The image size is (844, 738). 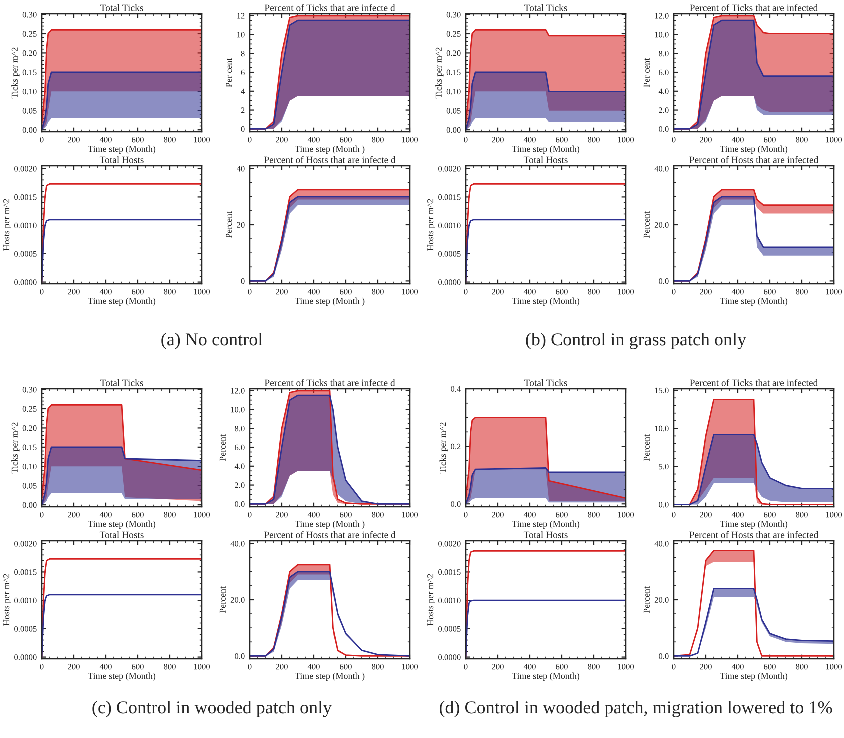 I want to click on y-tick-label: 6, so click(x=243, y=73).